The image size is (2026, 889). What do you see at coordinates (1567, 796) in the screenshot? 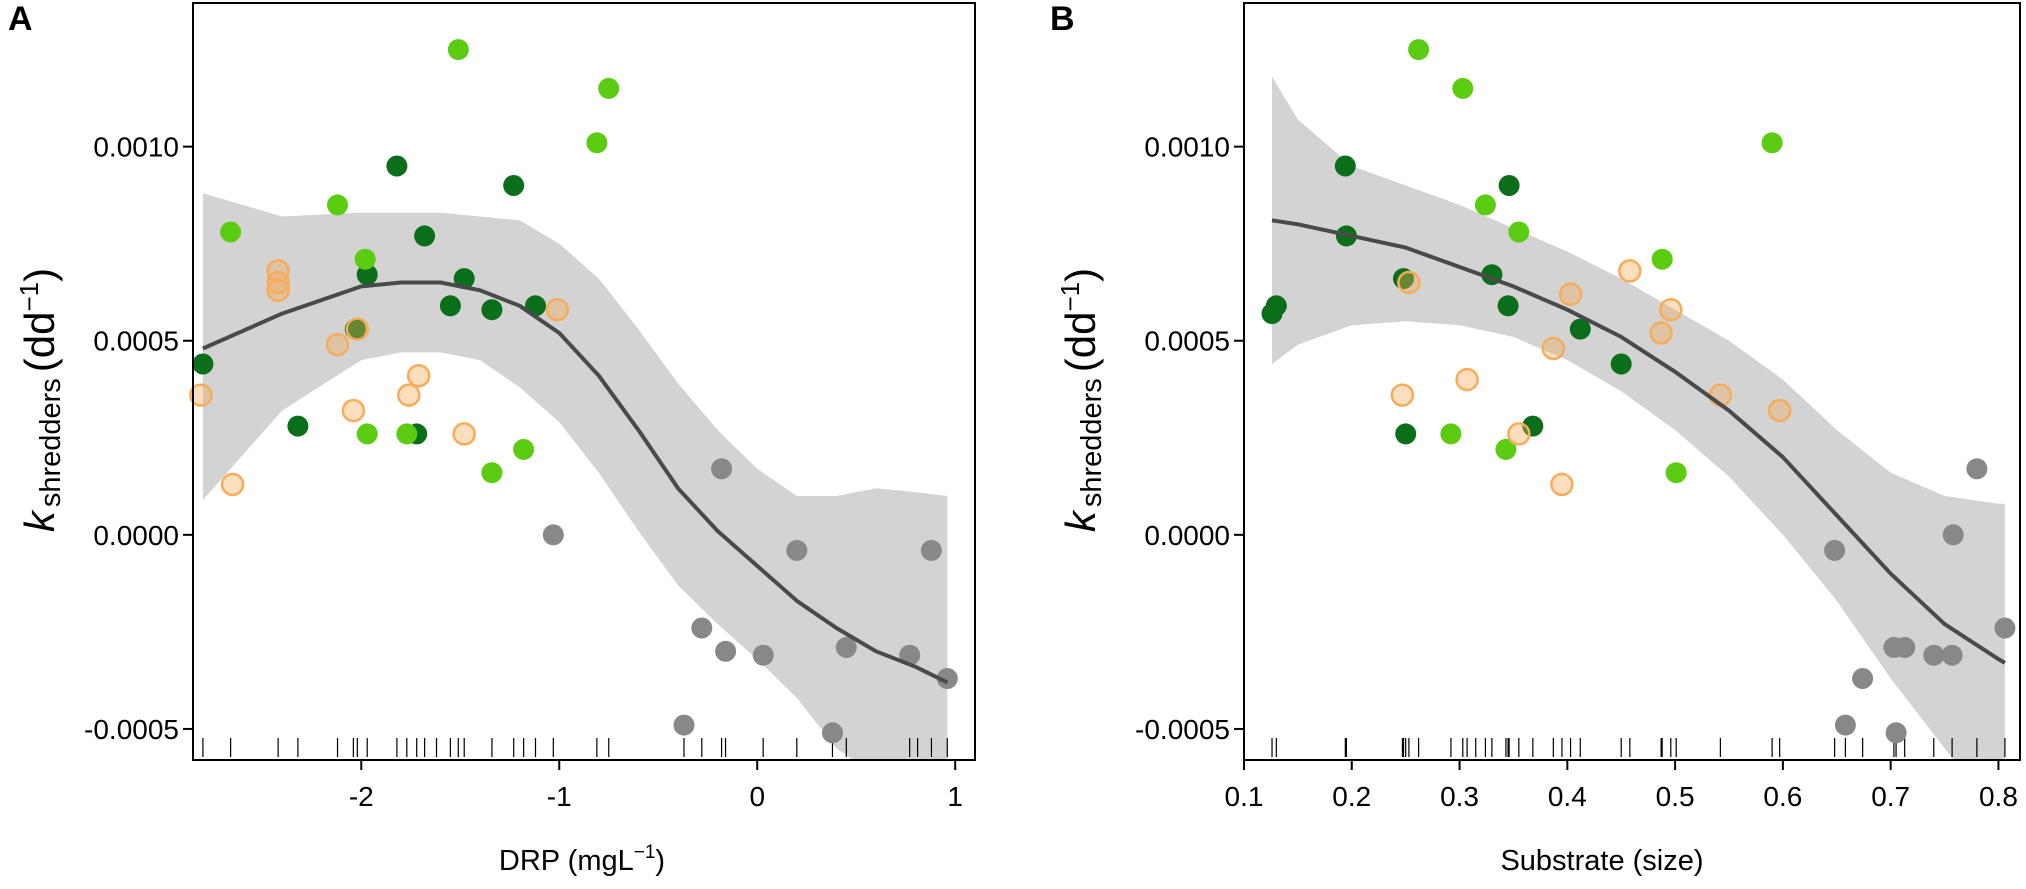
I see `panel-b-x-tick-label: 0.4` at bounding box center [1567, 796].